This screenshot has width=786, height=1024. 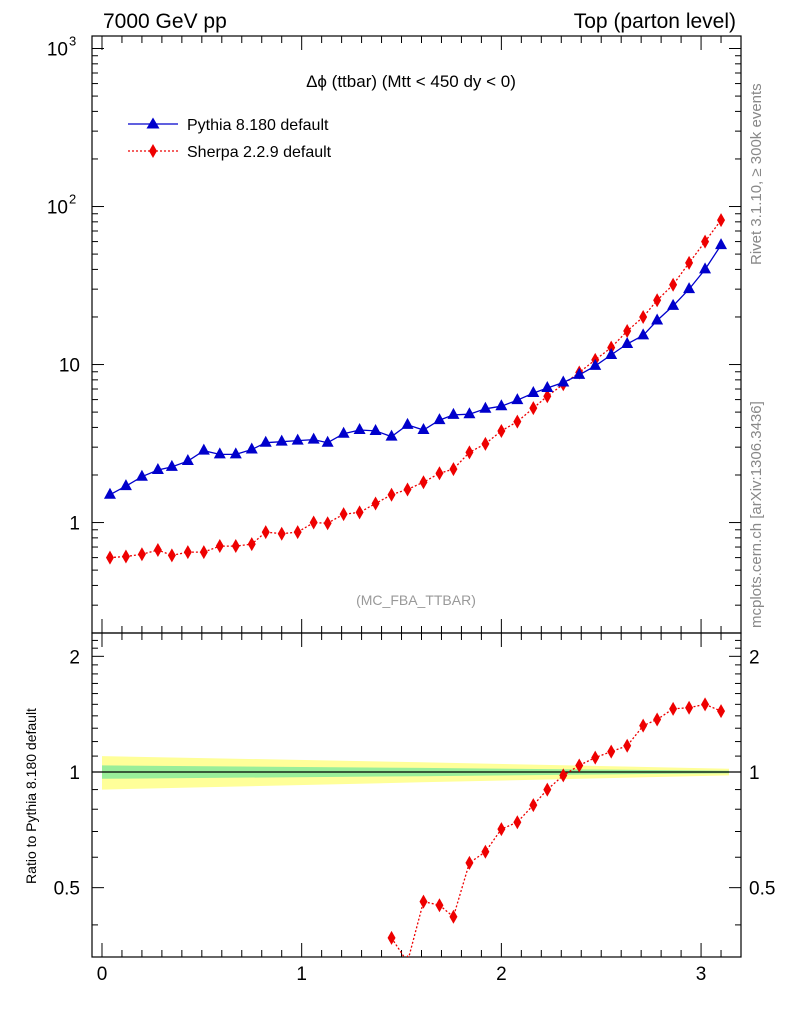 What do you see at coordinates (258, 125) in the screenshot?
I see `legend-label-pythia: Pythia 8.180 default` at bounding box center [258, 125].